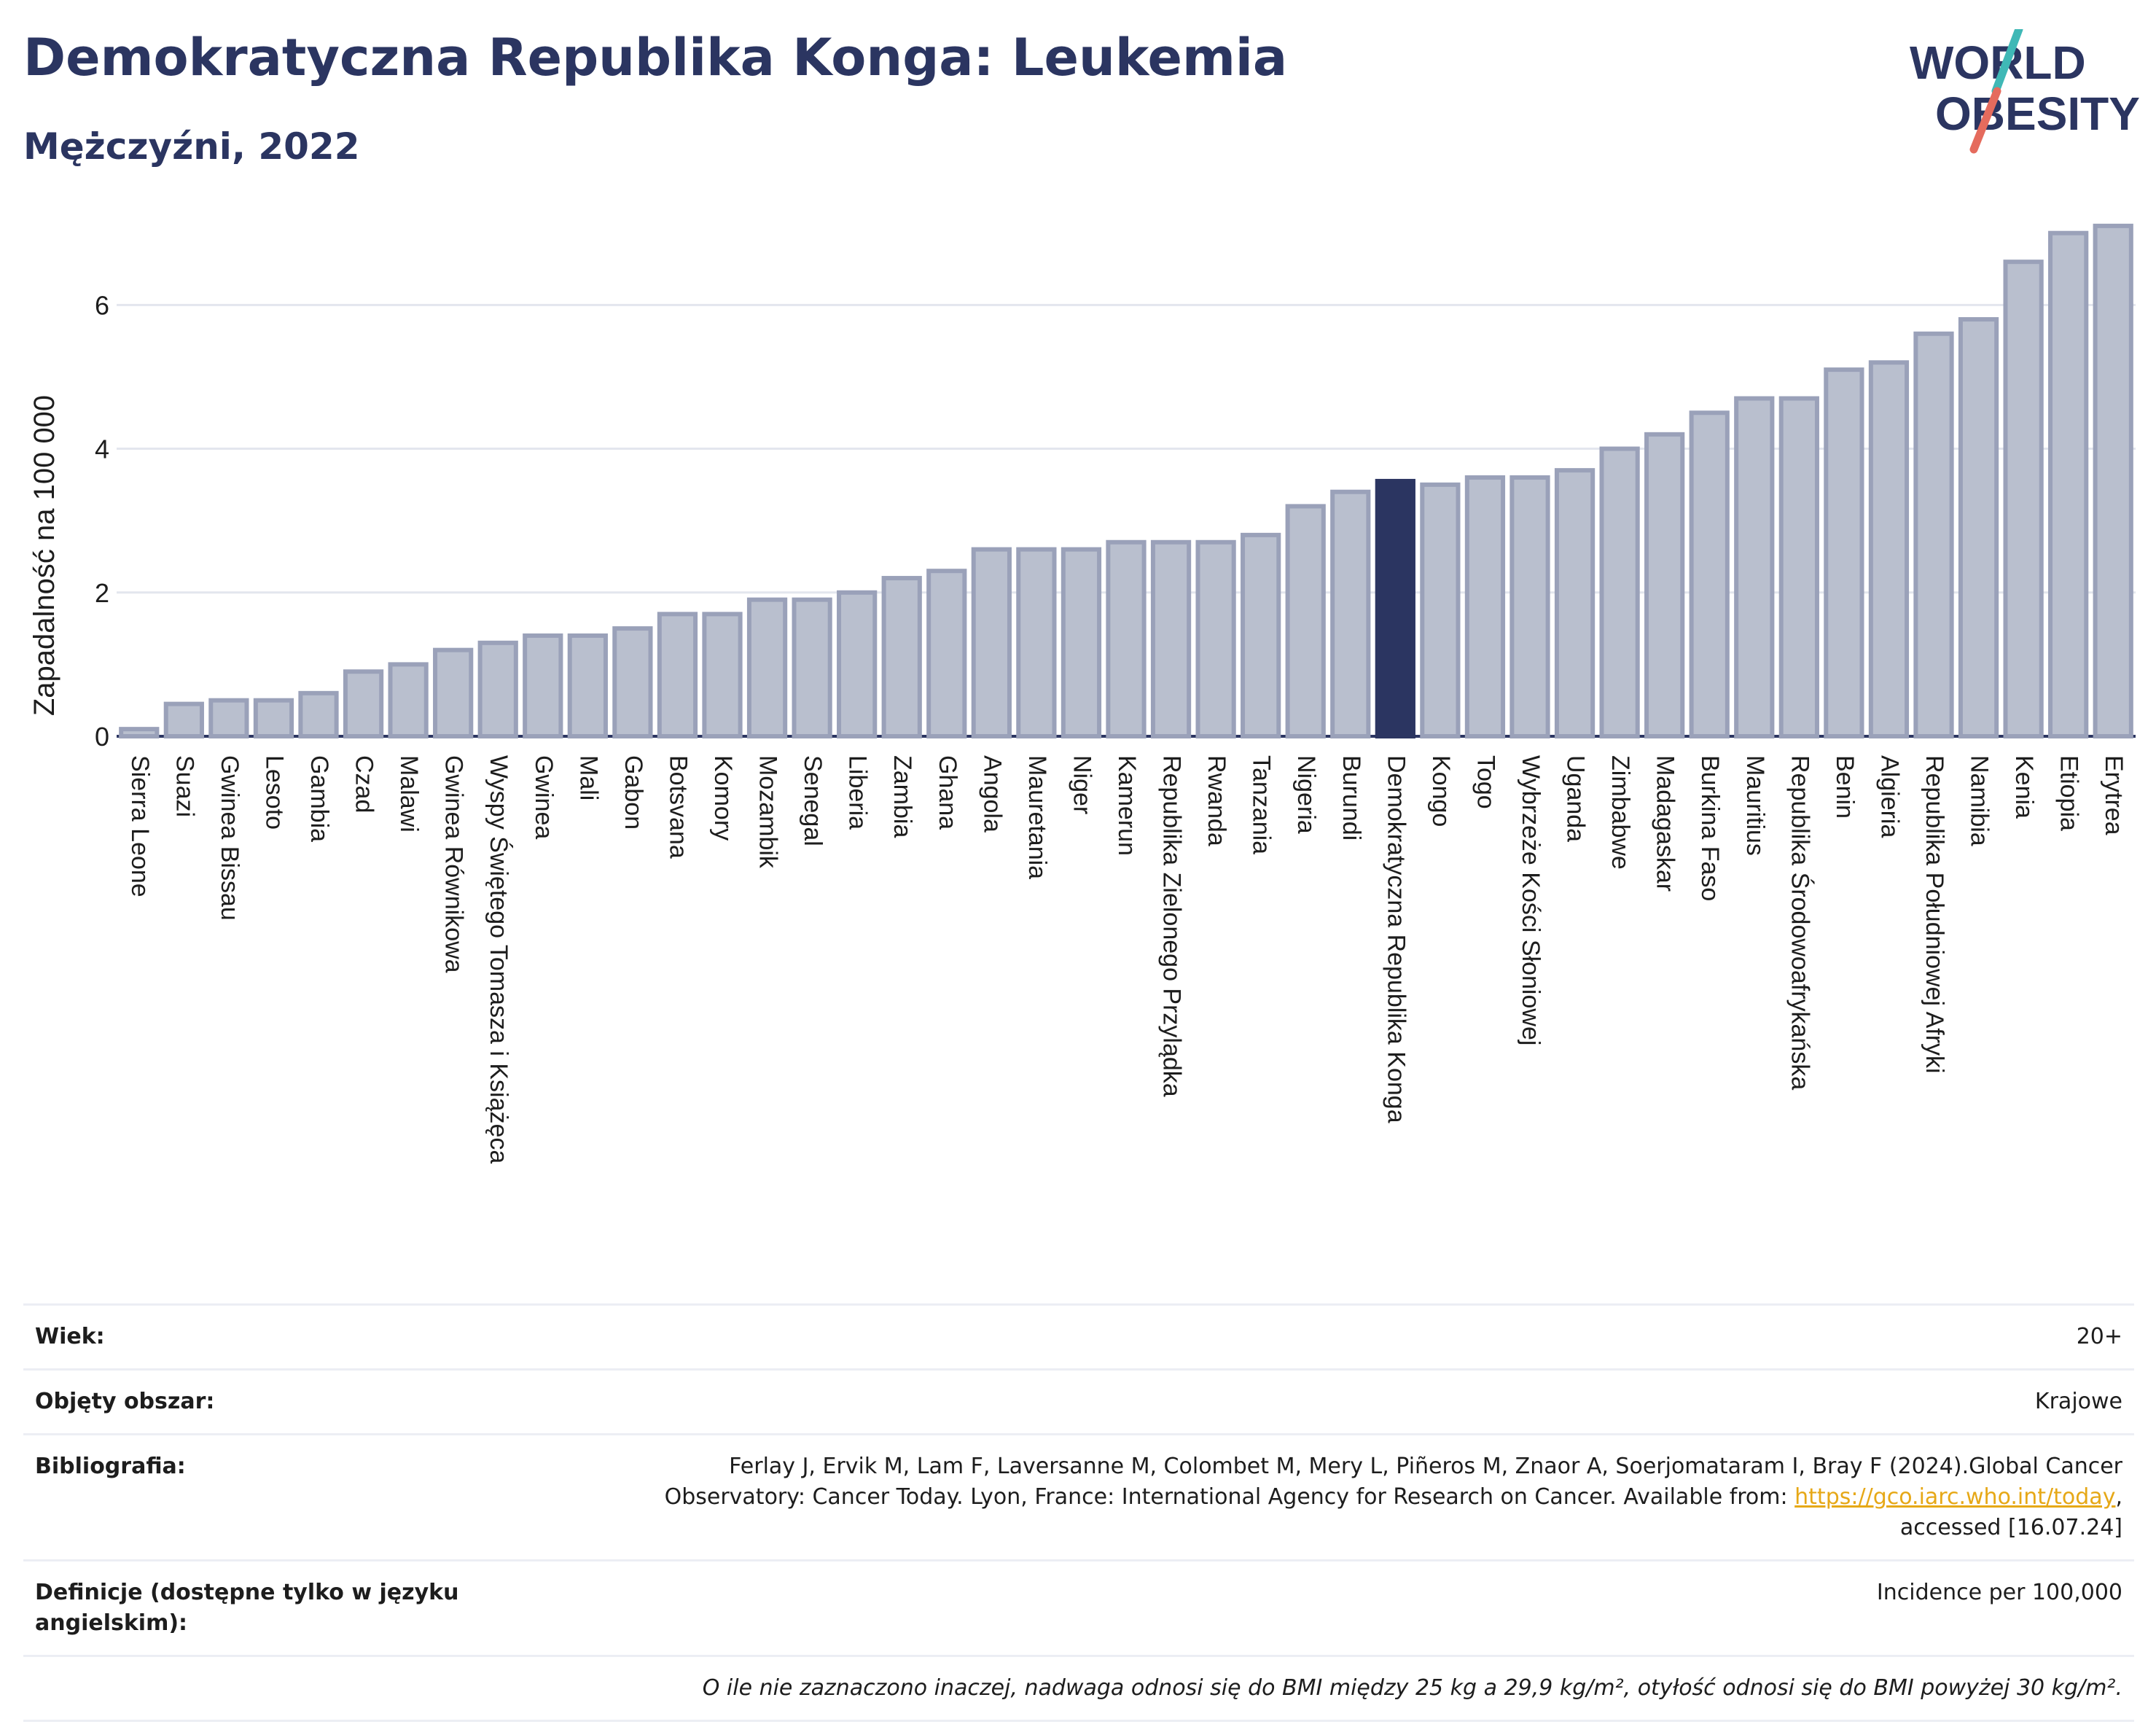 Image resolution: width=2156 pixels, height=1735 pixels. What do you see at coordinates (588, 778) in the screenshot?
I see `x-tick-label: Mali` at bounding box center [588, 778].